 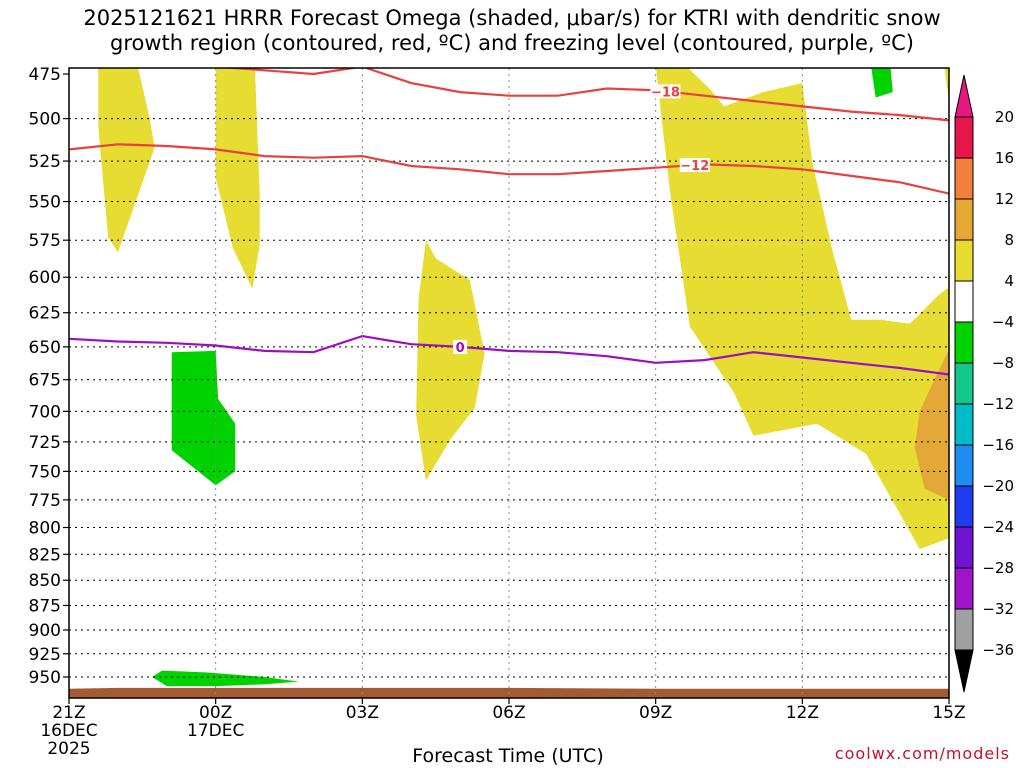 I want to click on y-tick-label-750: 750, so click(x=45, y=472).